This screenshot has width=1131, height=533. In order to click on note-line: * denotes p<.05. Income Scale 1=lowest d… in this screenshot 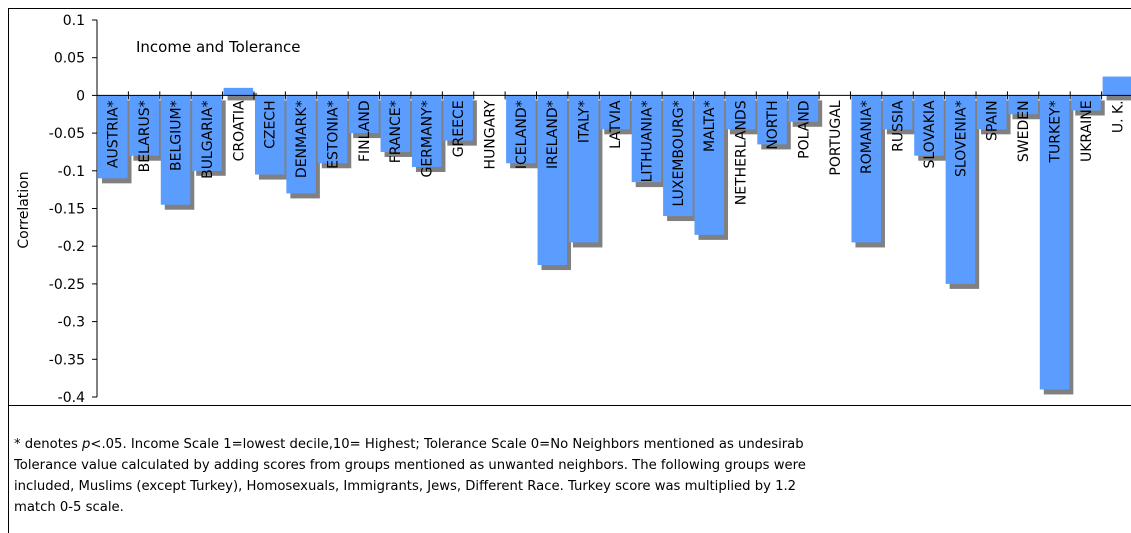, I will do `click(572, 444)`.